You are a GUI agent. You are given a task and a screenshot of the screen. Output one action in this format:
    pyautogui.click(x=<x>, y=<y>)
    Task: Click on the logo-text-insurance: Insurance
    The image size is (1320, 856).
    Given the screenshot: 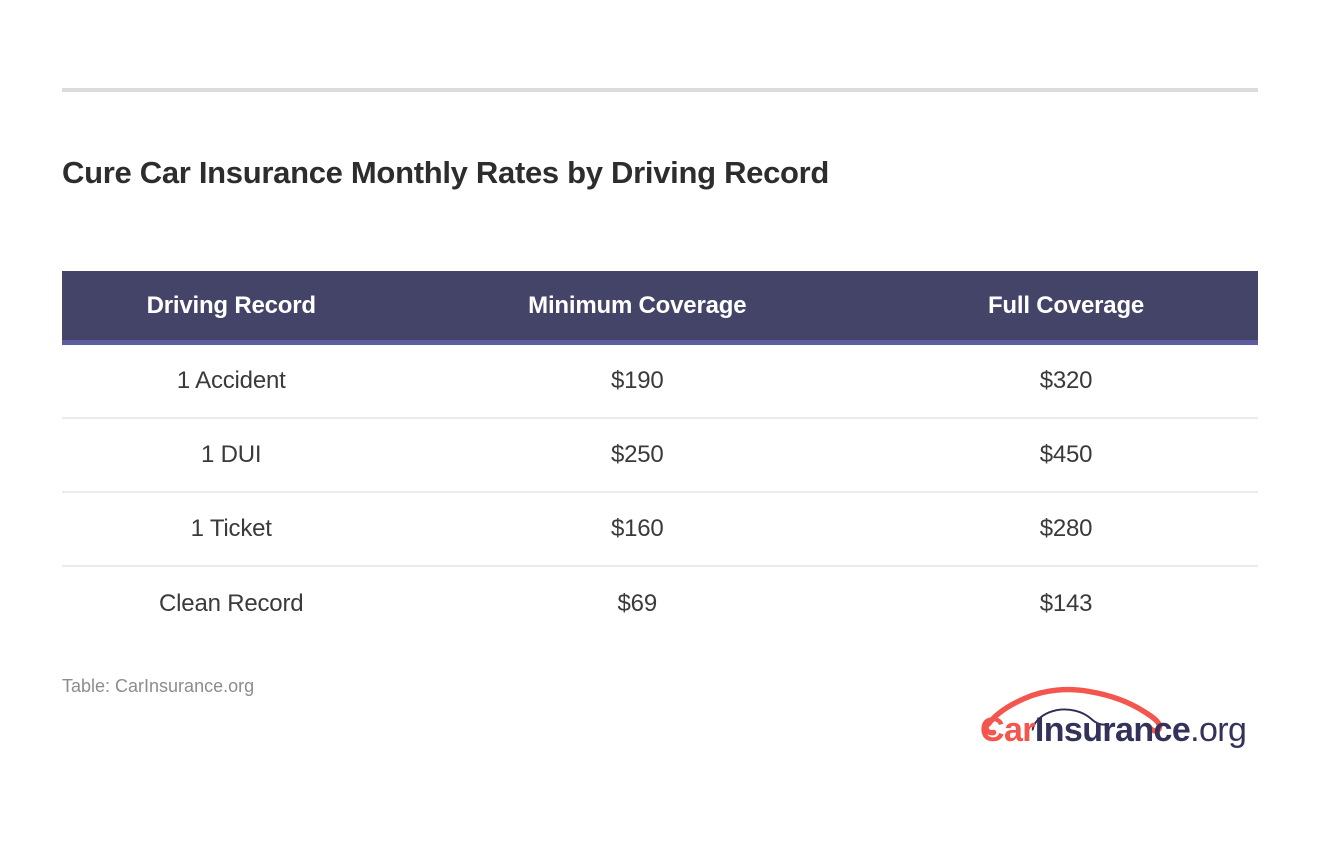 What is the action you would take?
    pyautogui.click(x=1112, y=730)
    